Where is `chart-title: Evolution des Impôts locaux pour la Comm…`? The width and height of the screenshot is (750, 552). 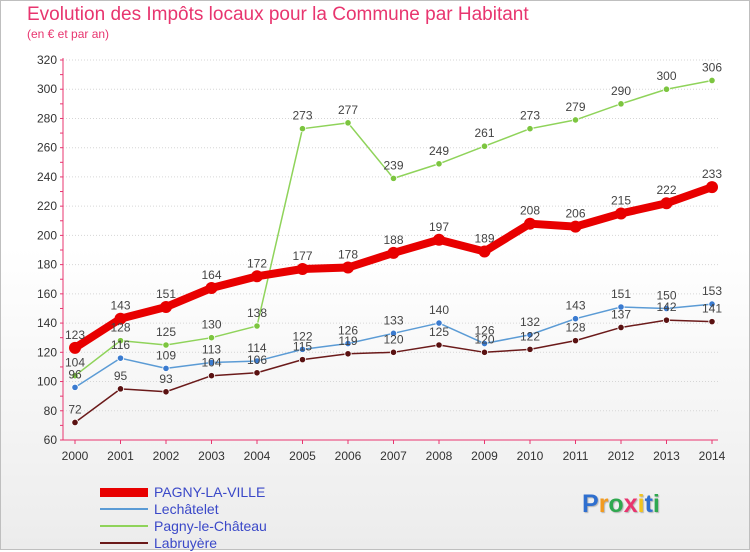 chart-title: Evolution des Impôts locaux pour la Comm… is located at coordinates (278, 14).